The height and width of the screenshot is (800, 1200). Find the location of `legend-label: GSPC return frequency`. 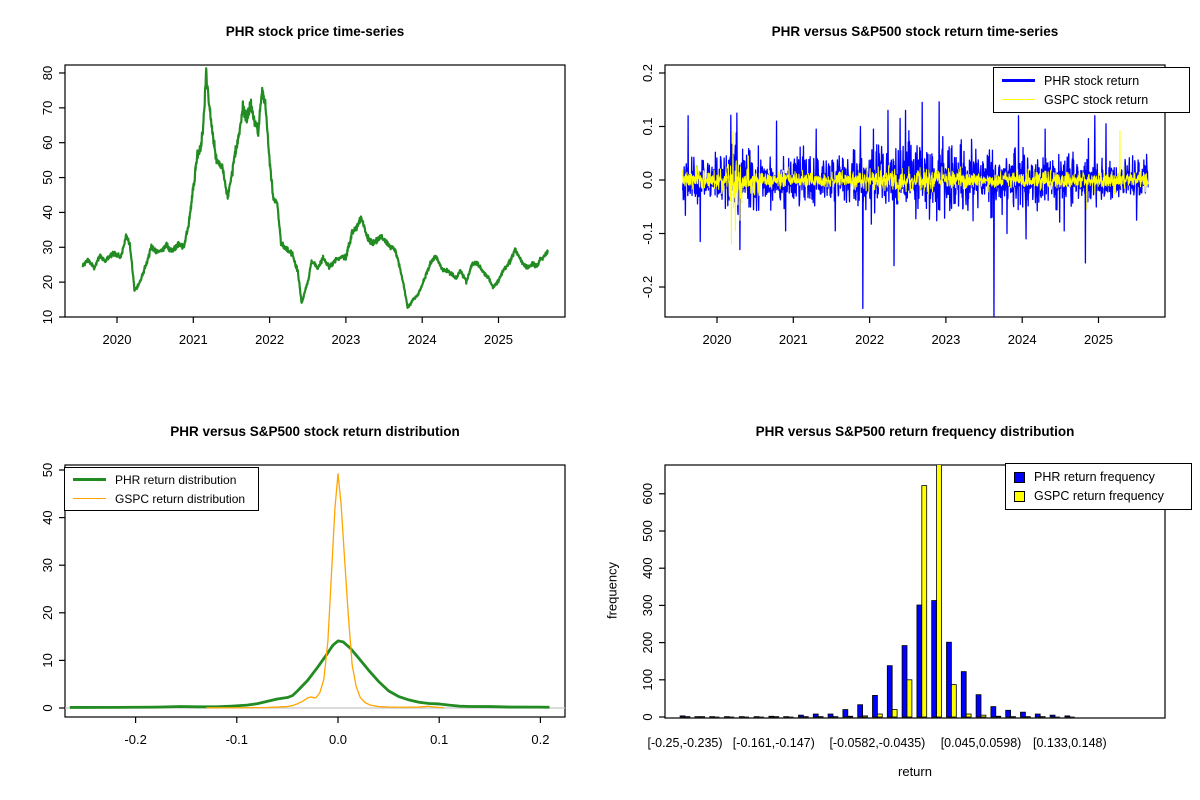

legend-label: GSPC return frequency is located at coordinates (1099, 496).